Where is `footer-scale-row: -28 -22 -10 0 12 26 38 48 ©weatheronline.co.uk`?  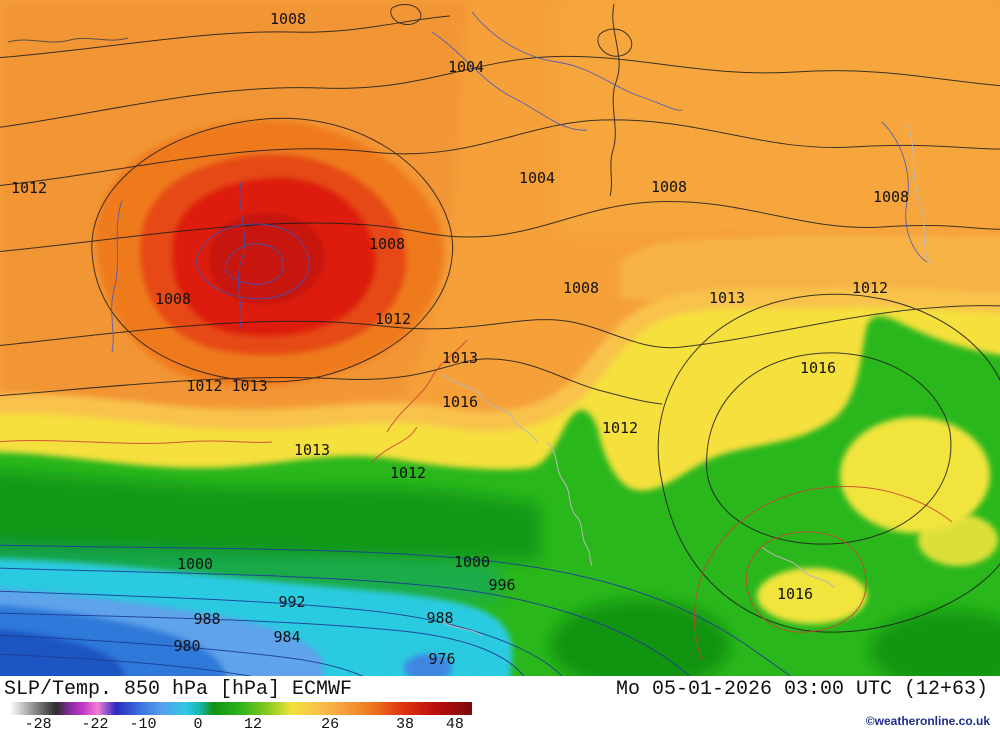 footer-scale-row: -28 -22 -10 0 12 26 38 48 ©weatheronline.co.uk is located at coordinates (500, 717).